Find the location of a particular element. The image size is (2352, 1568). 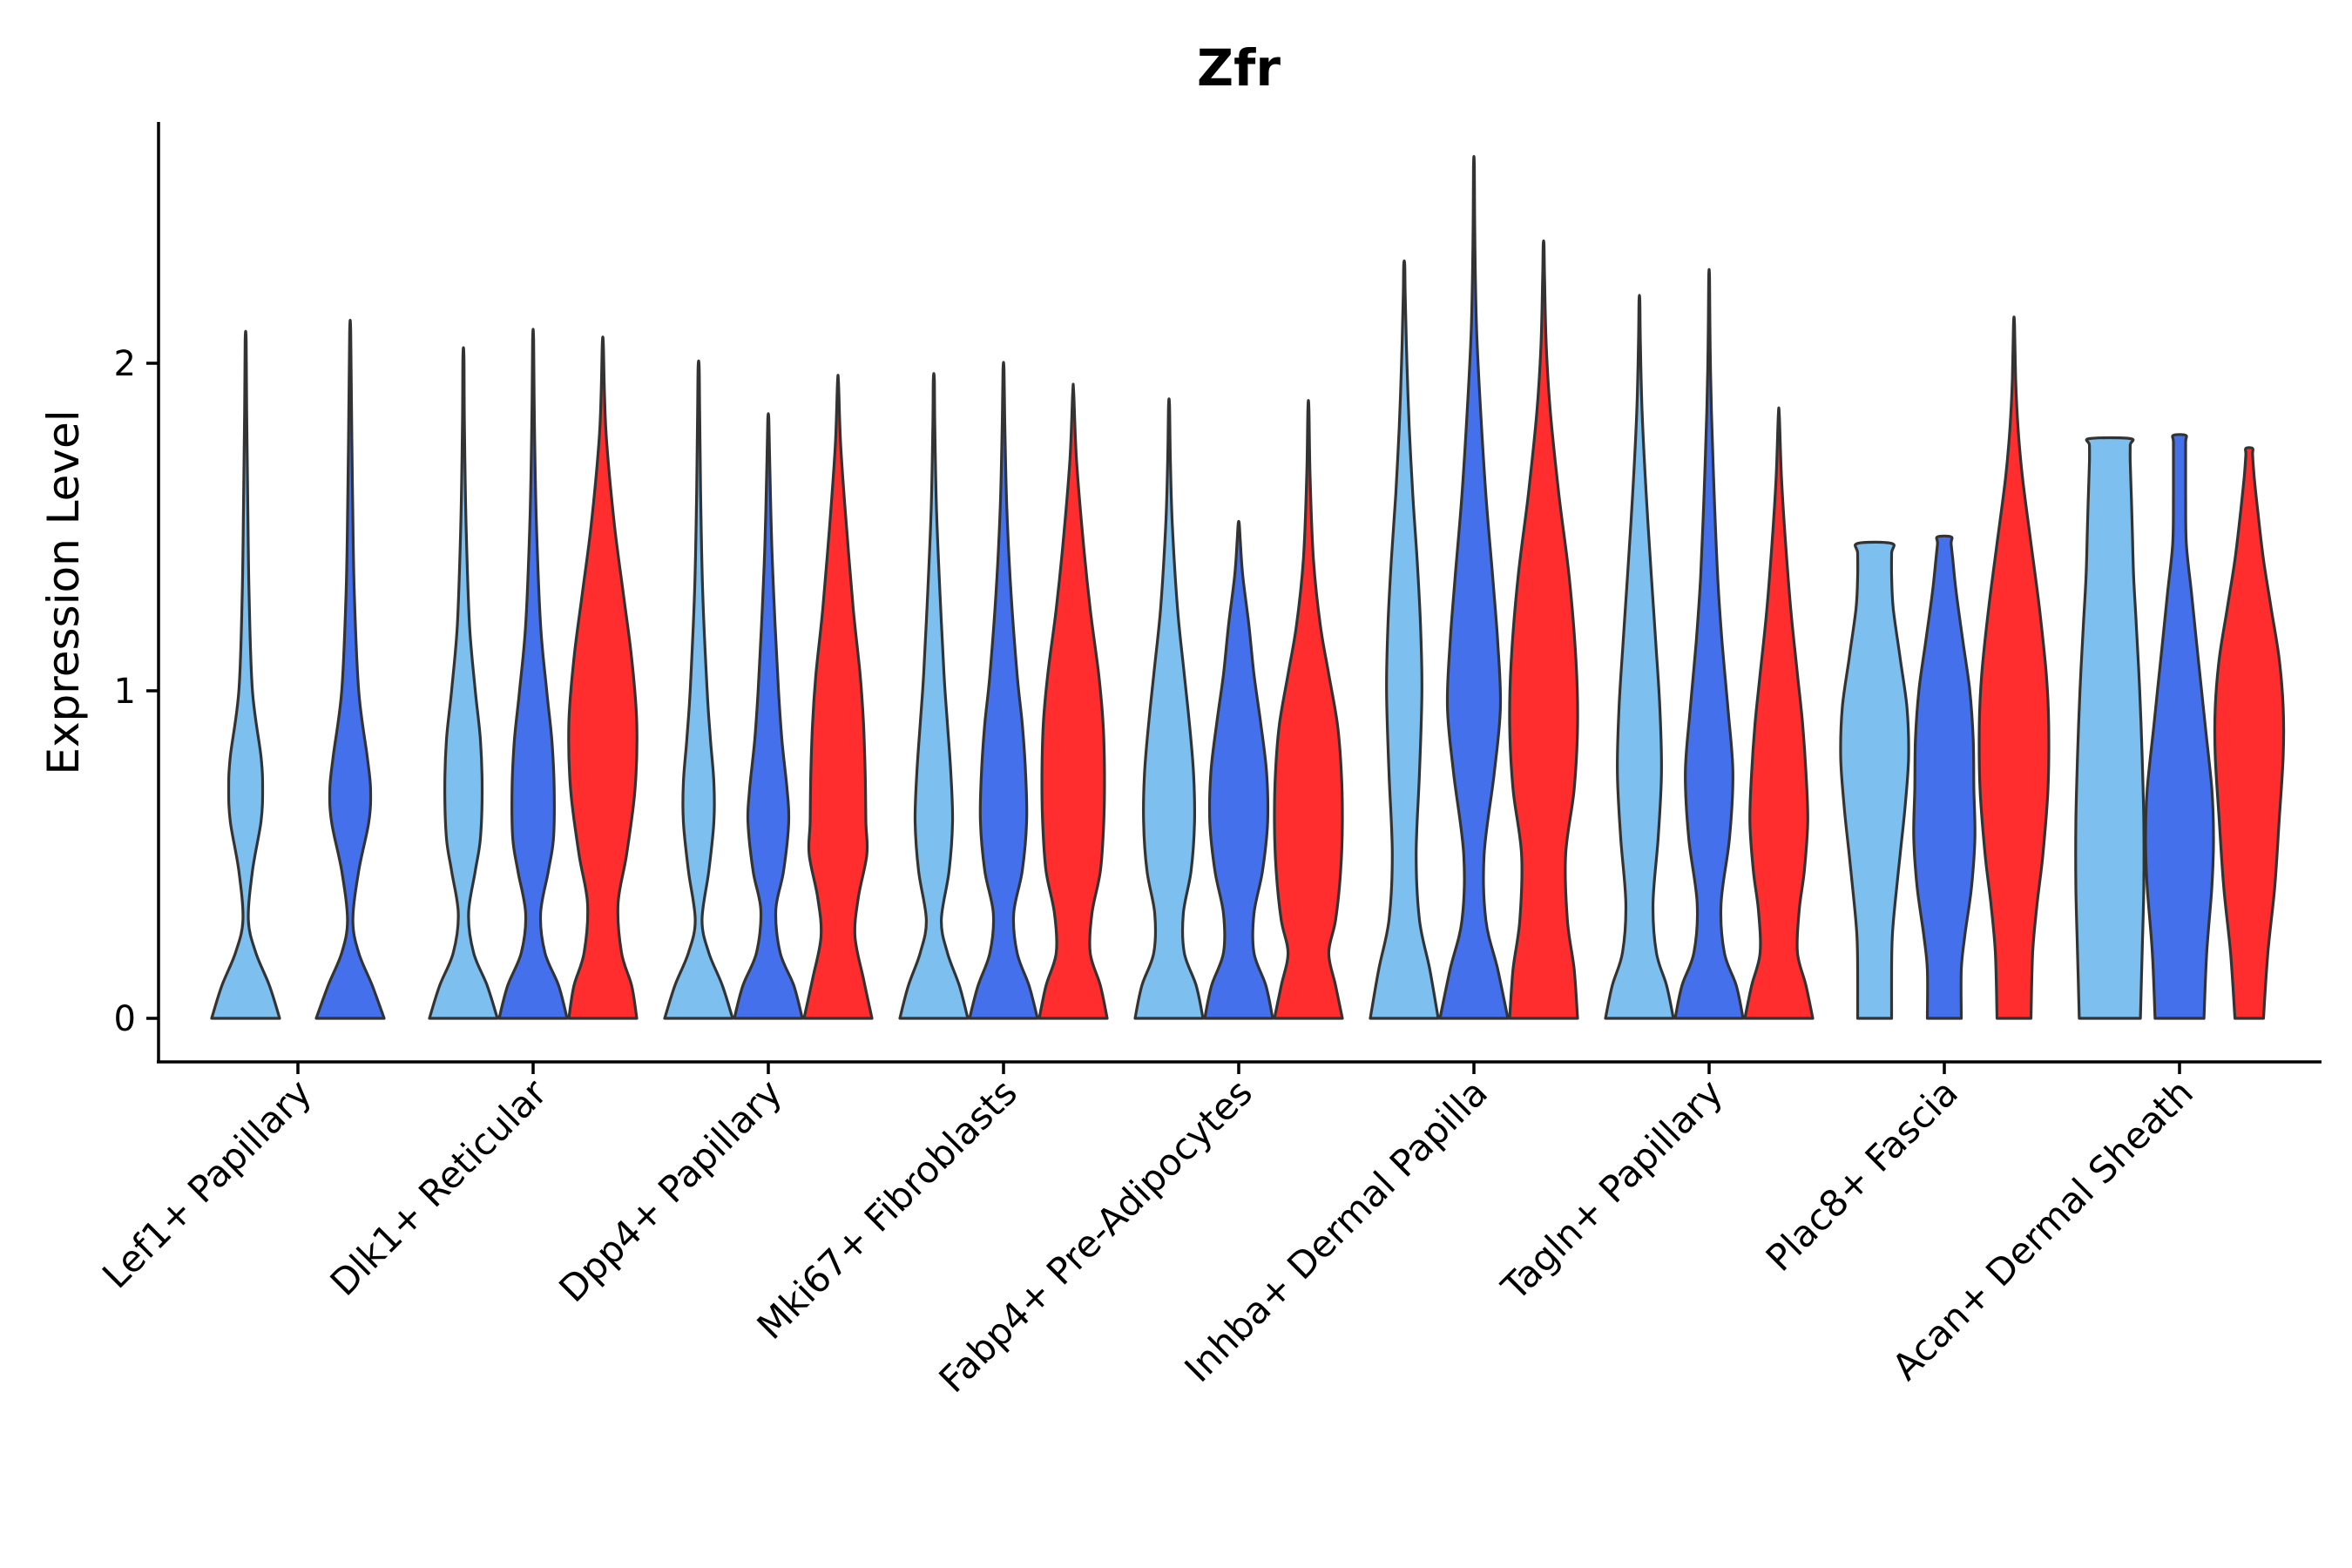

x-tick-label-dpp4-papillary: Dpp4+ Papillary is located at coordinates (670, 1191).